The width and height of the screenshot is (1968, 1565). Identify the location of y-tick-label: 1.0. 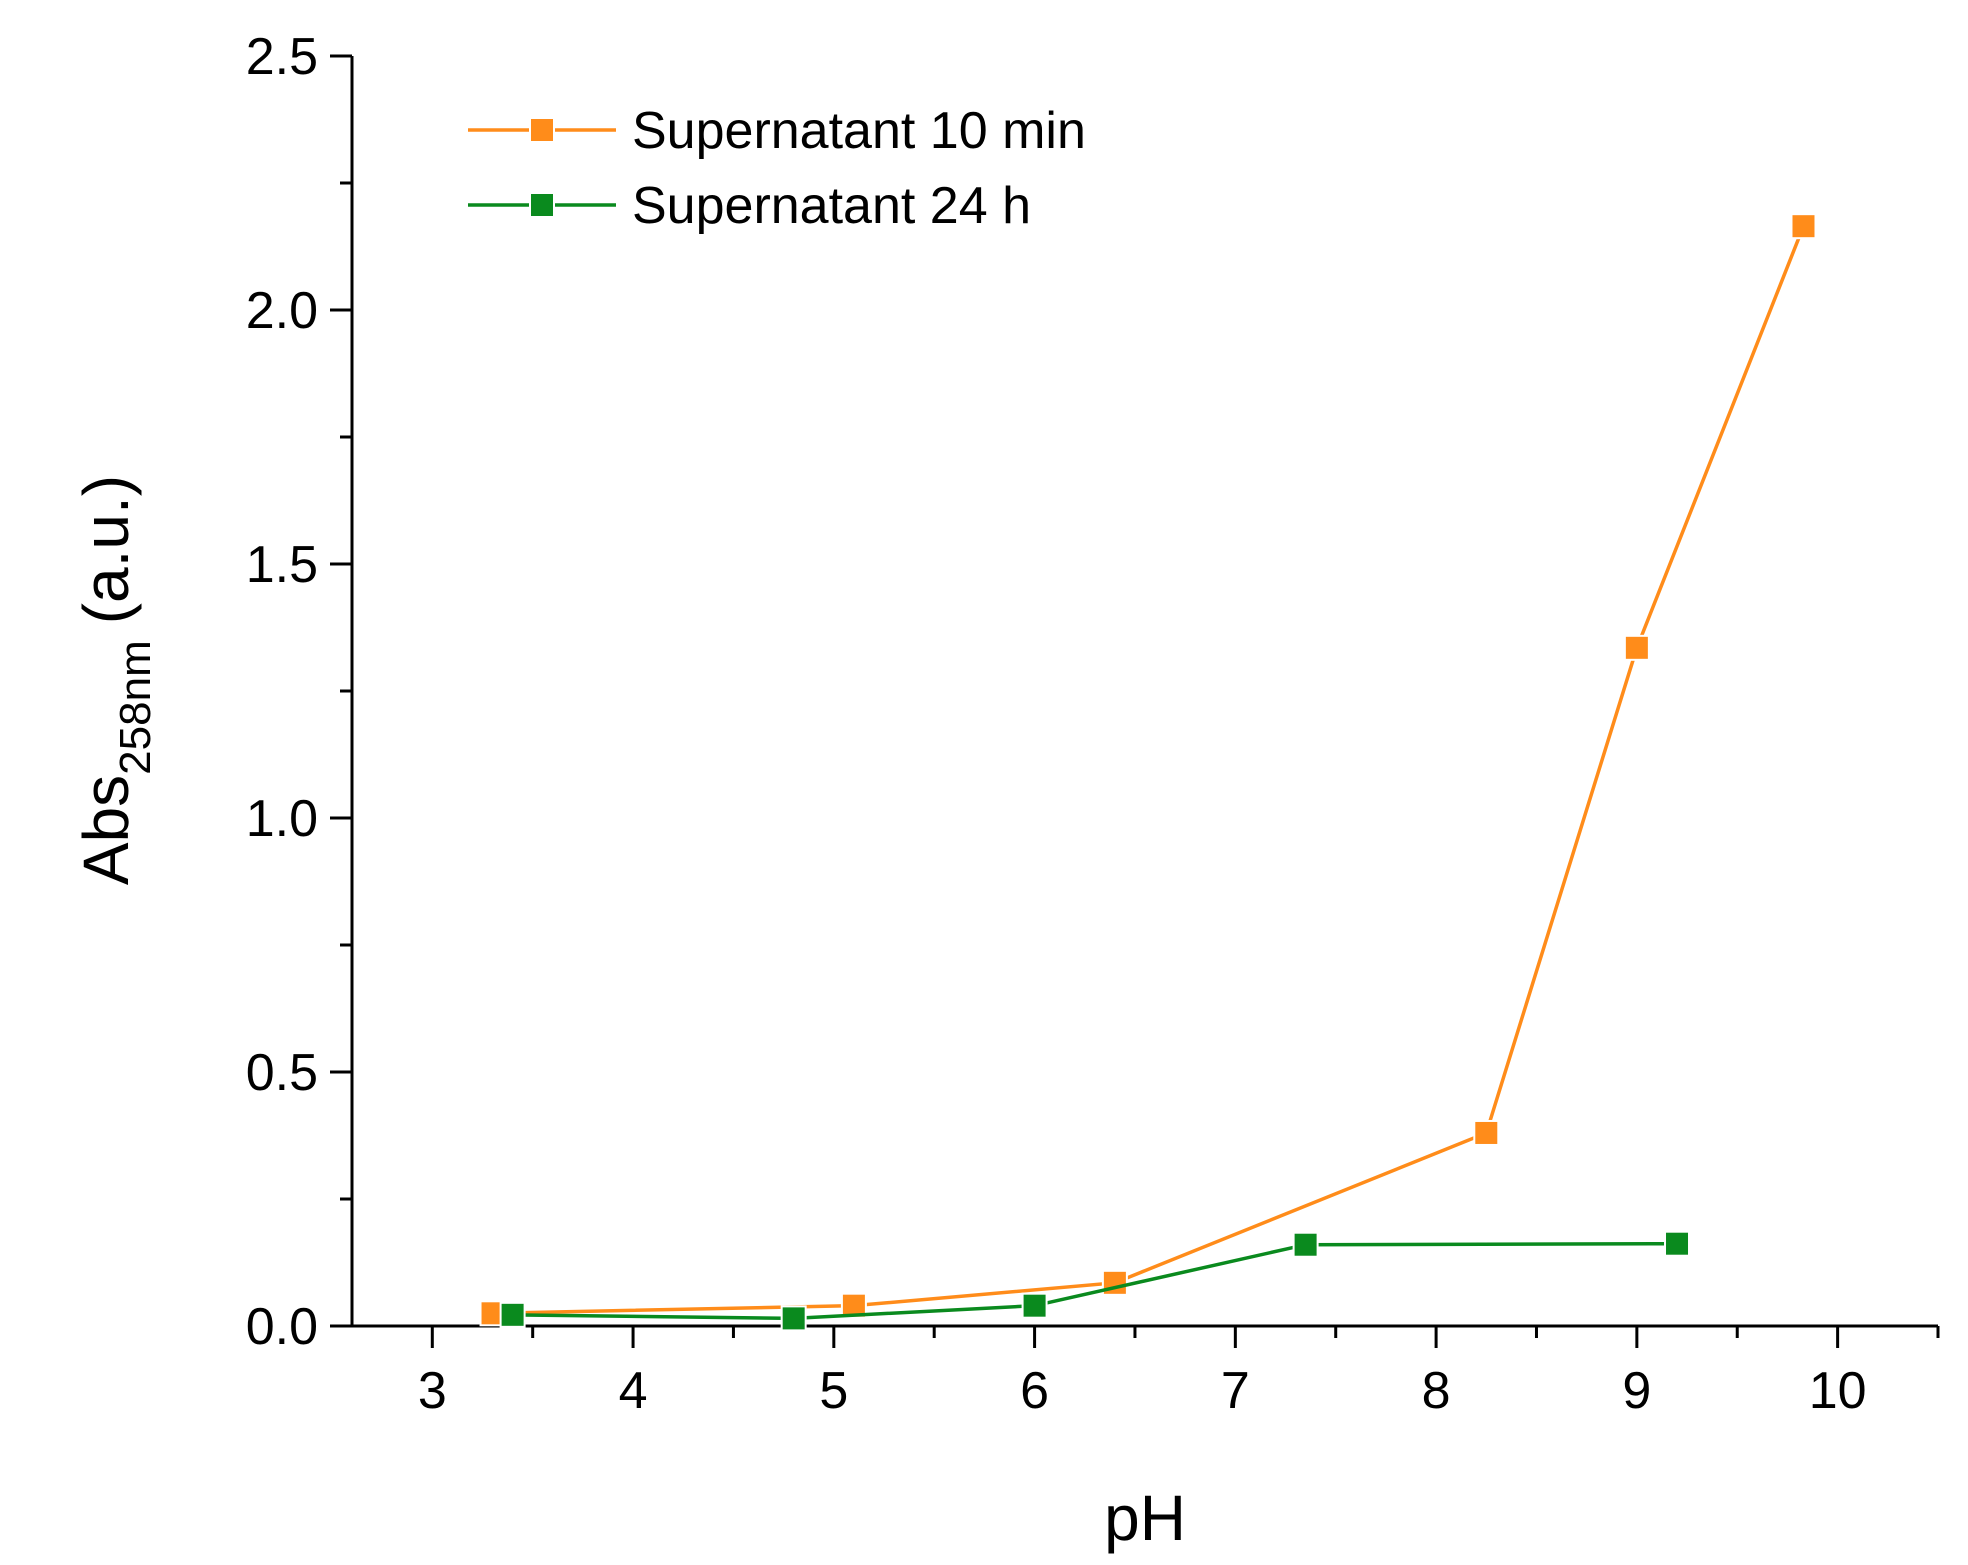
(282, 819).